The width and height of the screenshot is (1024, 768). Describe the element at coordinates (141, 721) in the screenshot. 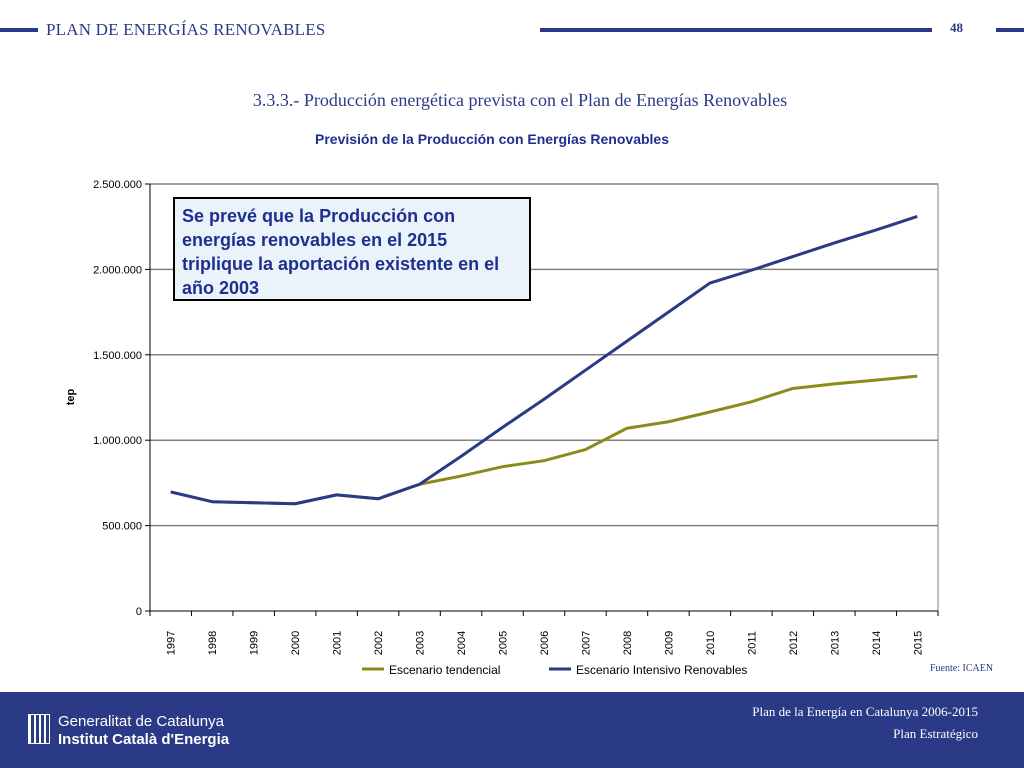

I see `org-name-line1: Generalitat de Catalunya` at that location.